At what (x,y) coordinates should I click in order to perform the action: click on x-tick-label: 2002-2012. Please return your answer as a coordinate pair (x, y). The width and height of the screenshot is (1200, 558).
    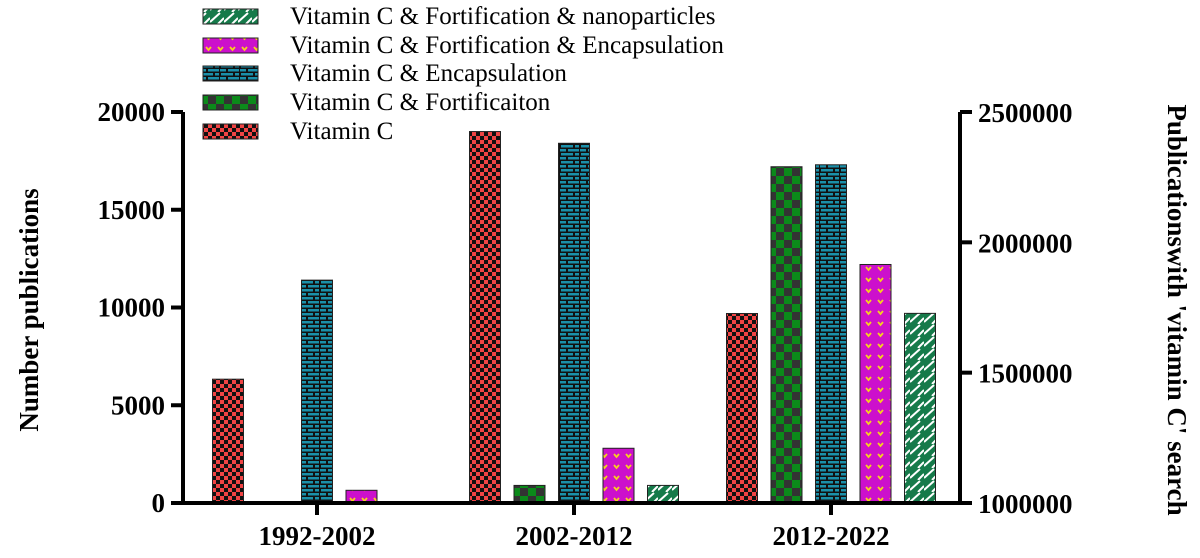
    Looking at the image, I should click on (574, 536).